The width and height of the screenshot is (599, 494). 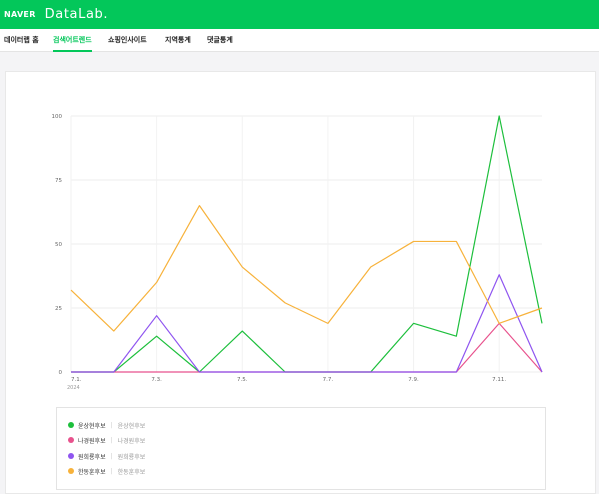 I want to click on x-tick-label: 7.1., so click(x=76, y=380).